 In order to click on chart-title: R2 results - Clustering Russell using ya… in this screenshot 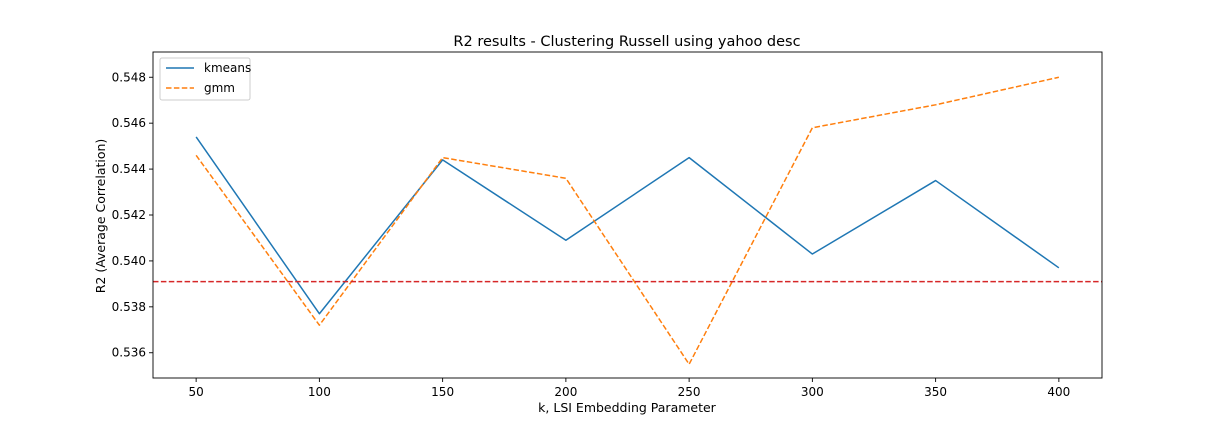, I will do `click(626, 42)`.